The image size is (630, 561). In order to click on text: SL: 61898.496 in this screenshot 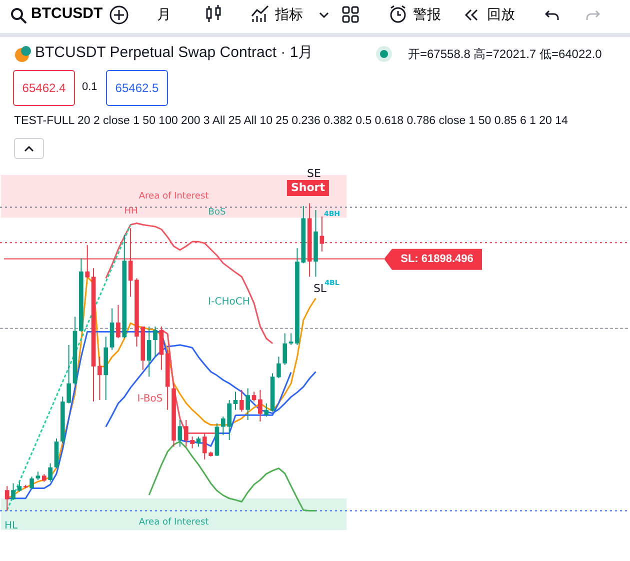, I will do `click(437, 258)`.